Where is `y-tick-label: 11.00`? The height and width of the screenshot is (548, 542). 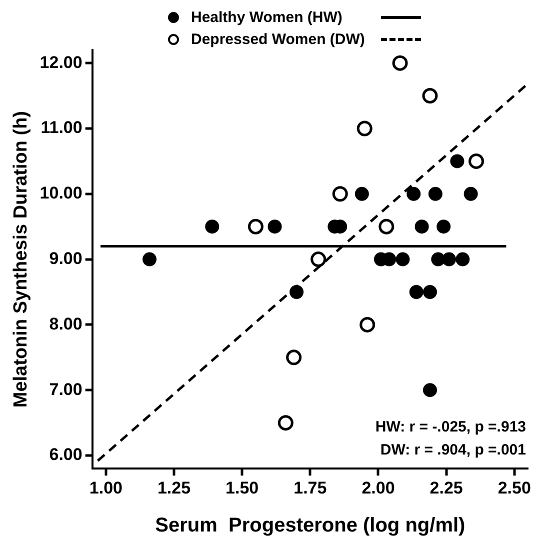
y-tick-label: 11.00 is located at coordinates (61, 128).